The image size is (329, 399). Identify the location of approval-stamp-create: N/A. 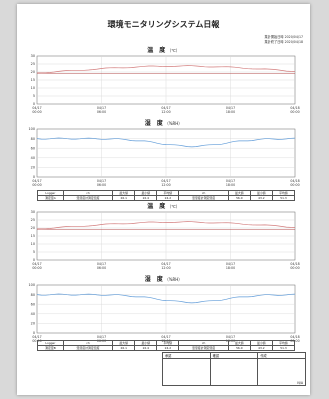
(281, 372).